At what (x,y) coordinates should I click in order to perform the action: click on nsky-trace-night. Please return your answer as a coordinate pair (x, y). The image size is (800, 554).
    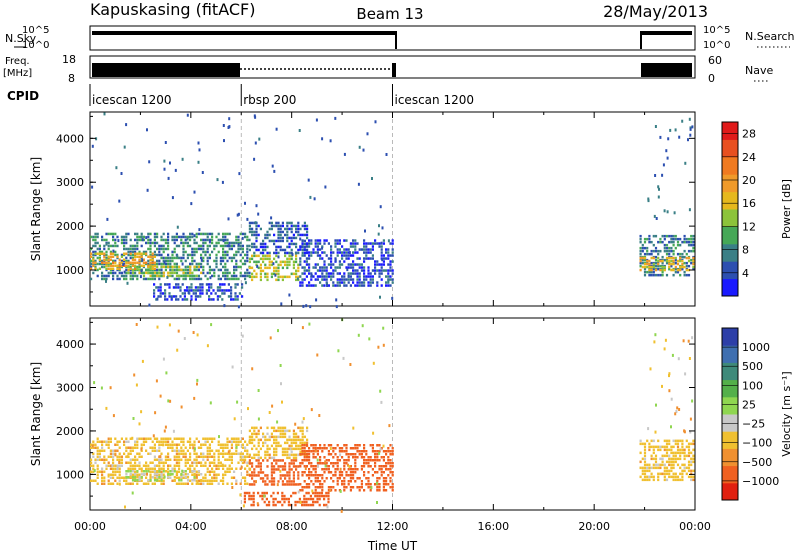
    Looking at the image, I should click on (666, 33).